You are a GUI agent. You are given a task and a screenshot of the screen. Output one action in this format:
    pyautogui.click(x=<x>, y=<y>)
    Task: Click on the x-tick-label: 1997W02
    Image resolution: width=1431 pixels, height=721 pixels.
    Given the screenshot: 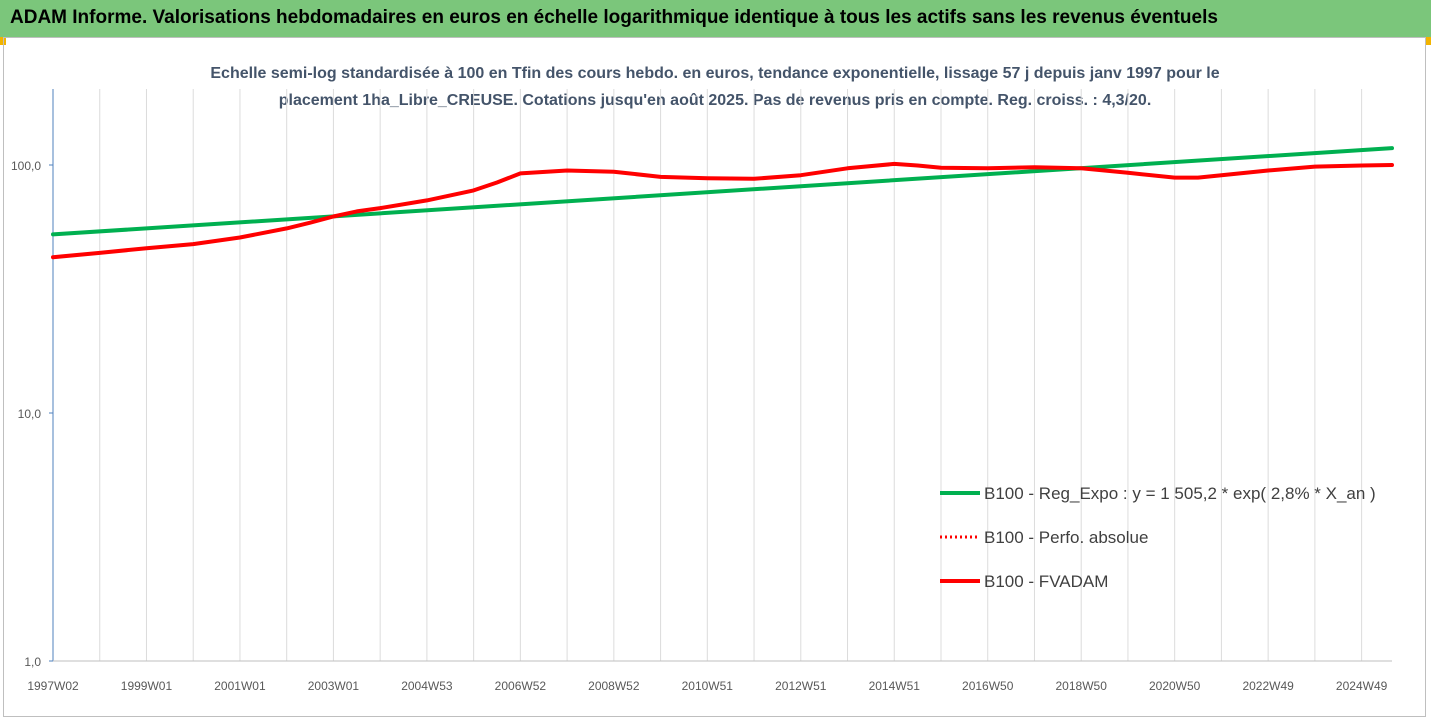 What is the action you would take?
    pyautogui.click(x=53, y=686)
    